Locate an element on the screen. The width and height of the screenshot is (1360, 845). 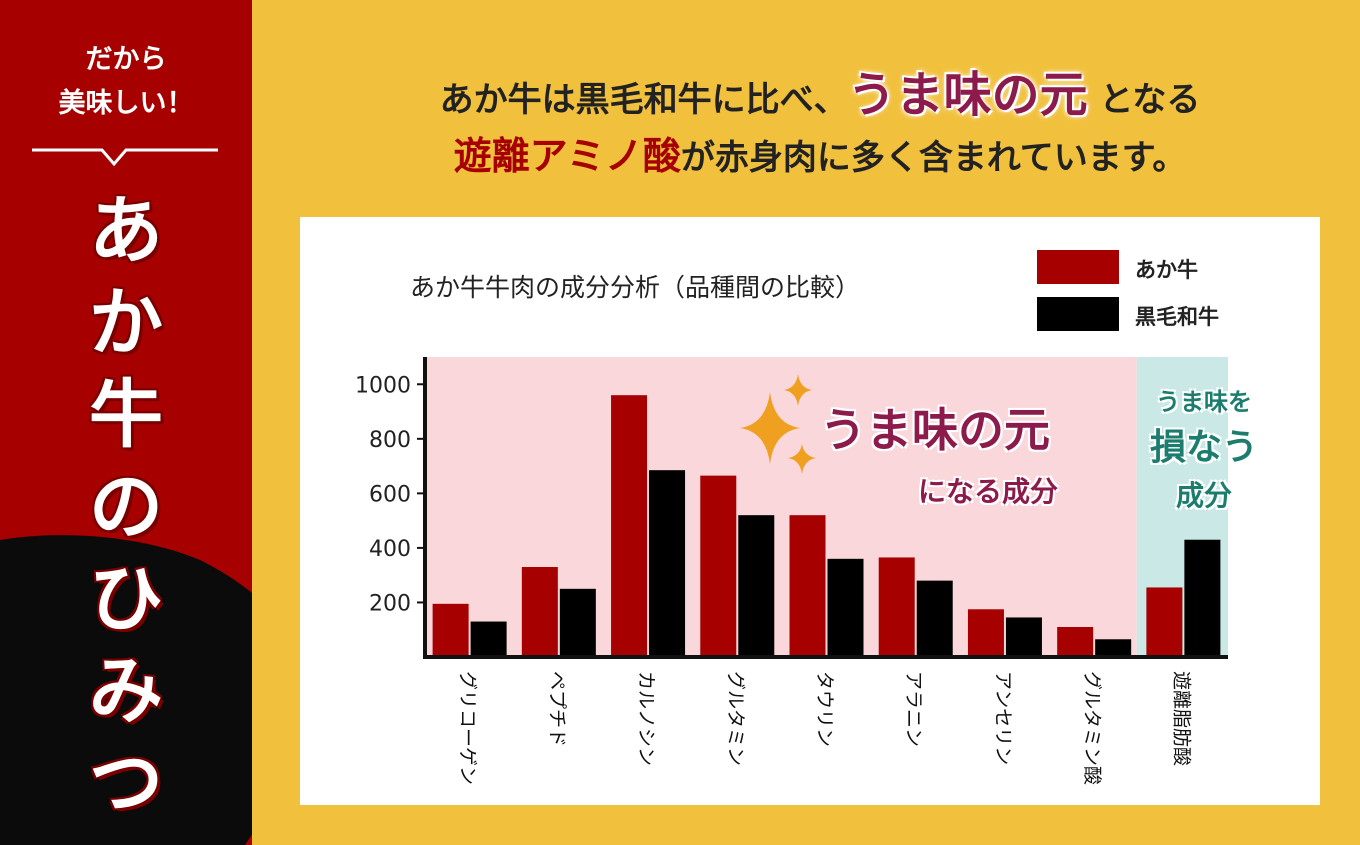
x-tick-label: グルタミン is located at coordinates (735, 718).